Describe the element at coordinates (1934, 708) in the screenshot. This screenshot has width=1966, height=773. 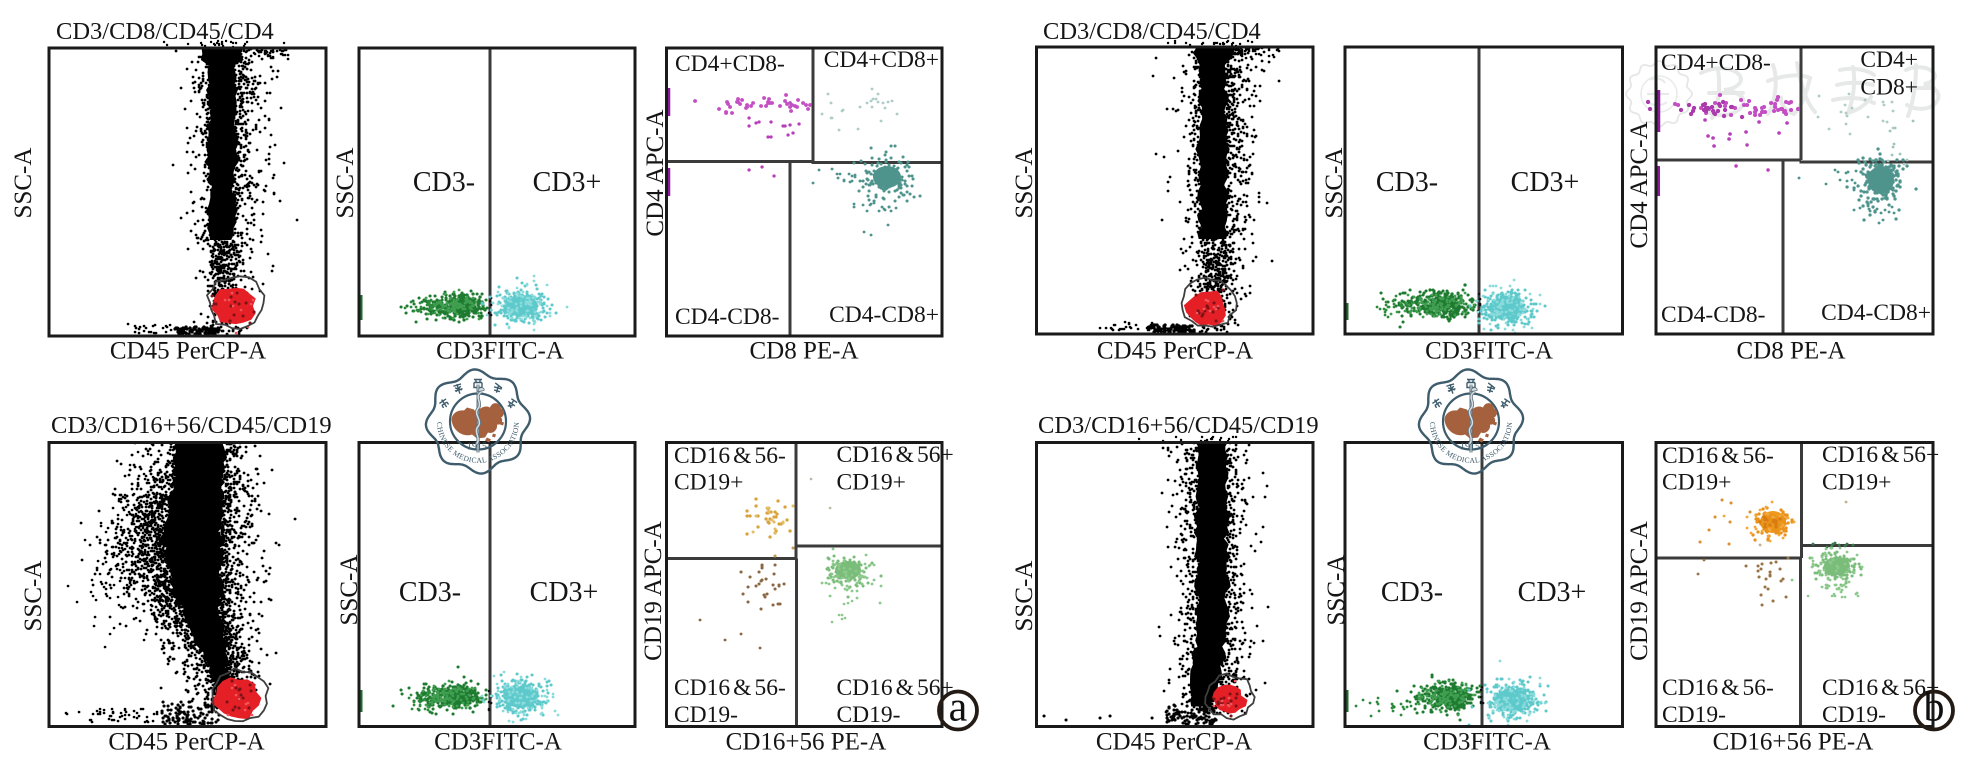
I see `svg-text: b` at that location.